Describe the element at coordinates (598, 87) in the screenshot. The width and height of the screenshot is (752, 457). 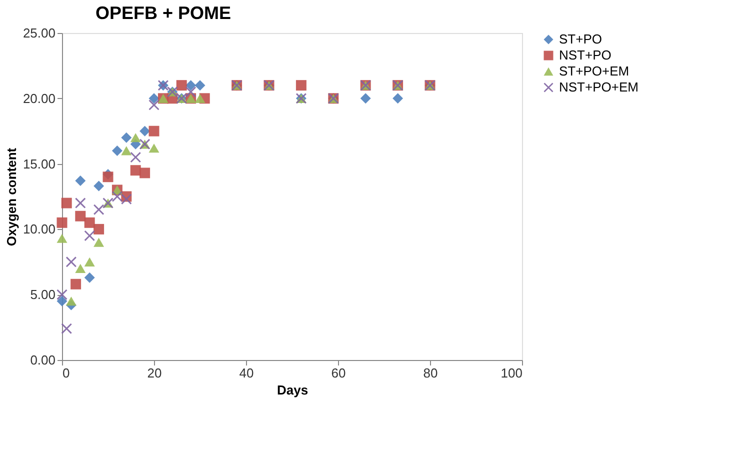
I see `legend-label: NST+PO+EM` at that location.